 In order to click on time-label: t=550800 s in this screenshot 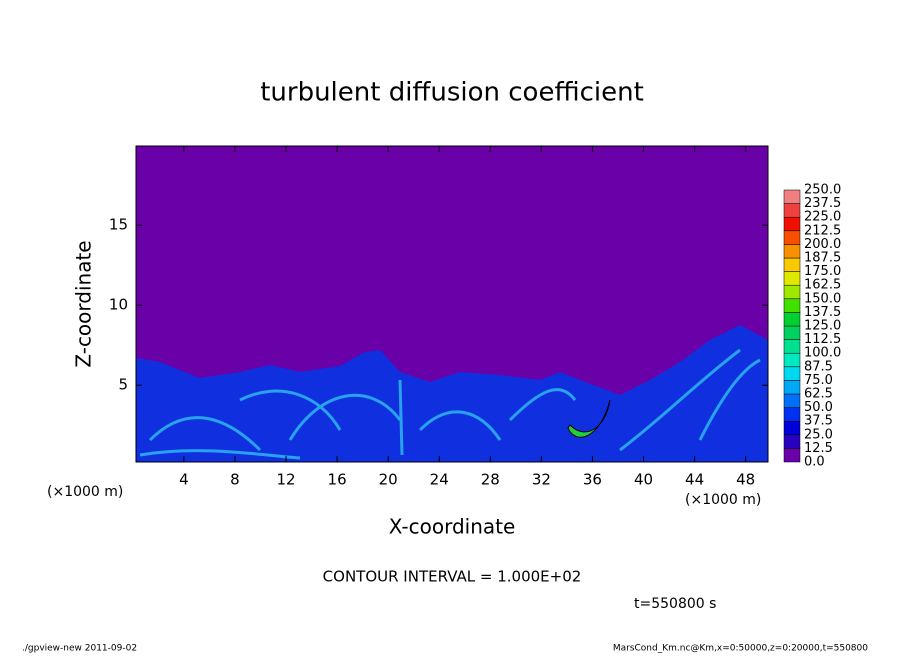, I will do `click(675, 604)`.